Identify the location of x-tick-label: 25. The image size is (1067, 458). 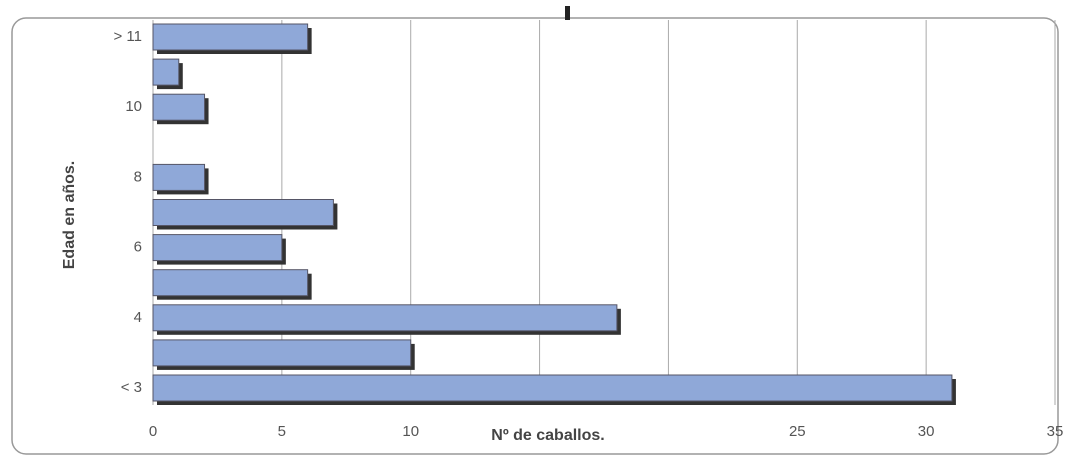
(797, 431).